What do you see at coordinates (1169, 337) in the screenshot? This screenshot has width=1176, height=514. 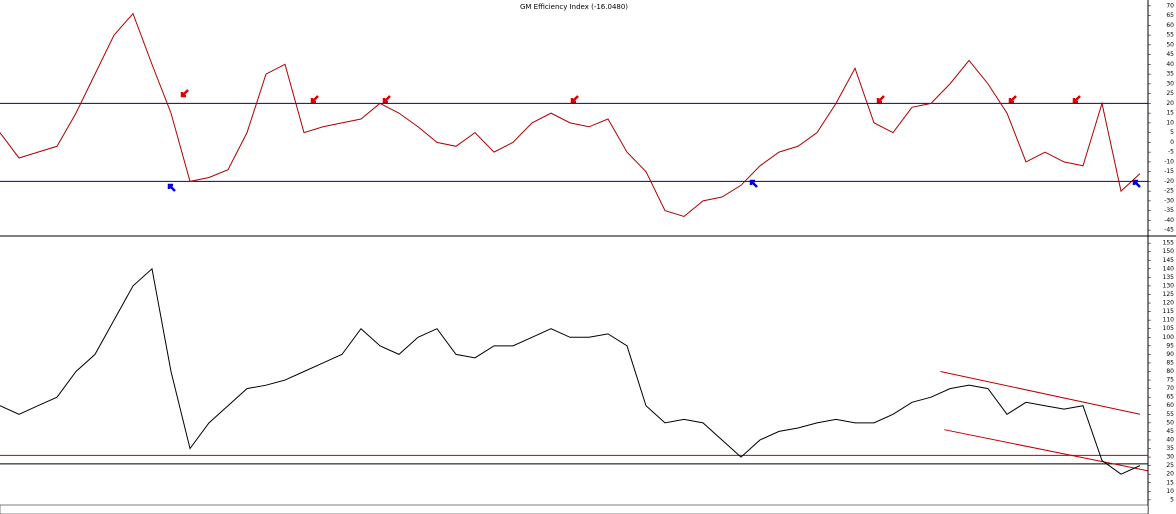 I see `y-tick-label: 100` at bounding box center [1169, 337].